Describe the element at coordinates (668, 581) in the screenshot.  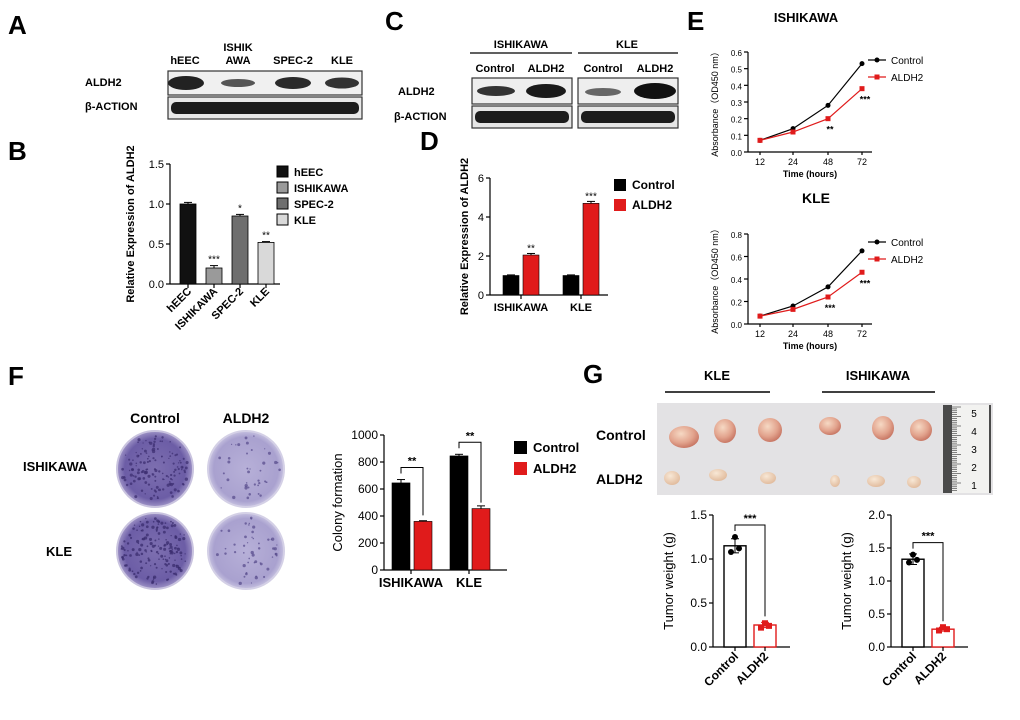
I see `y-axis-label: Tumor weight (g)` at that location.